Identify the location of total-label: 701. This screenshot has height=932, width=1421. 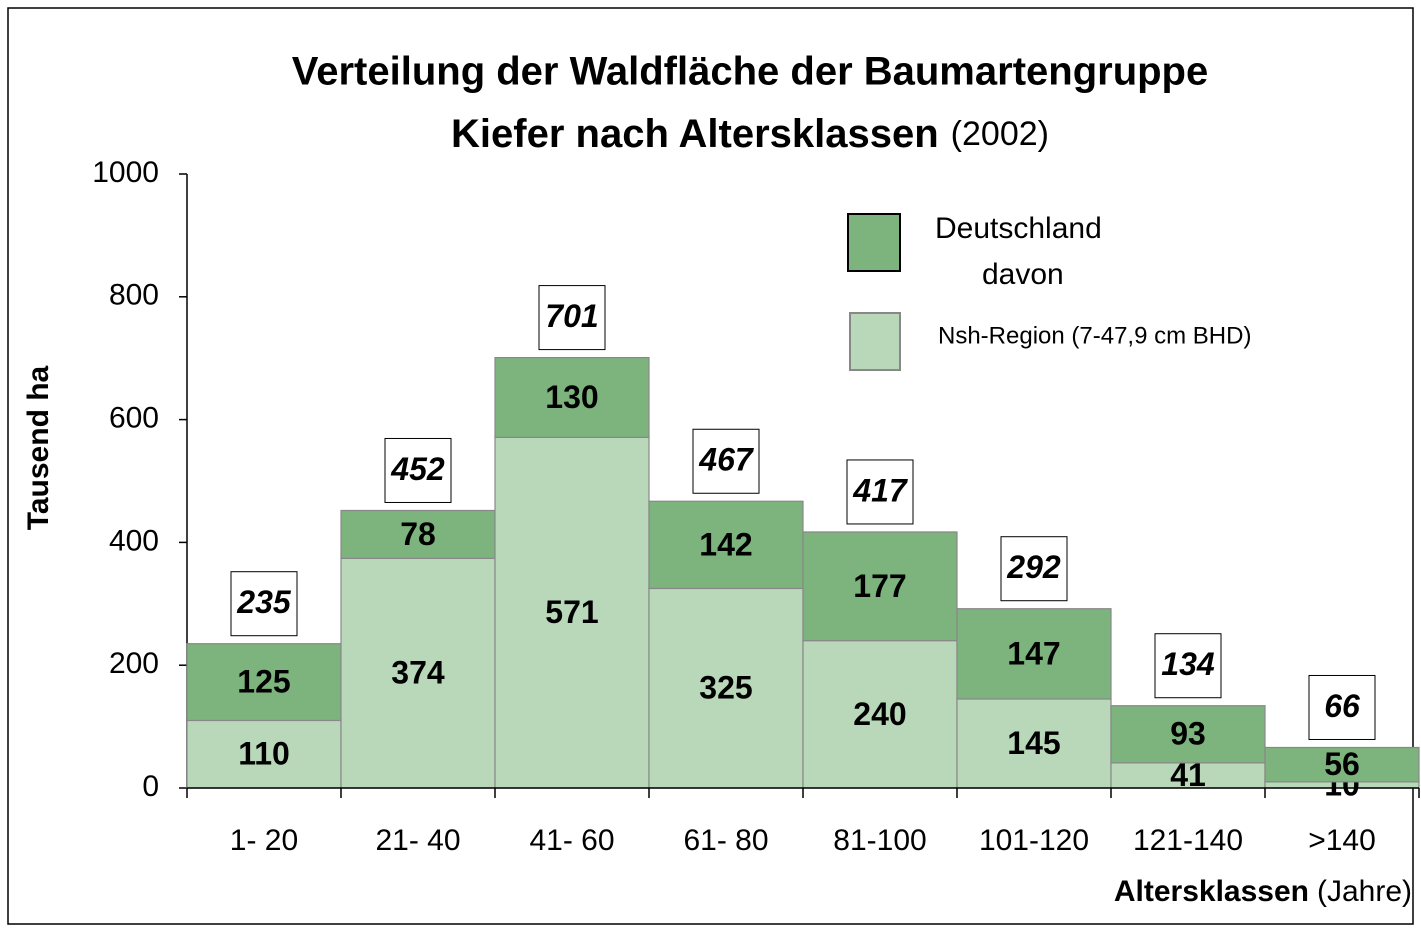
(571, 316).